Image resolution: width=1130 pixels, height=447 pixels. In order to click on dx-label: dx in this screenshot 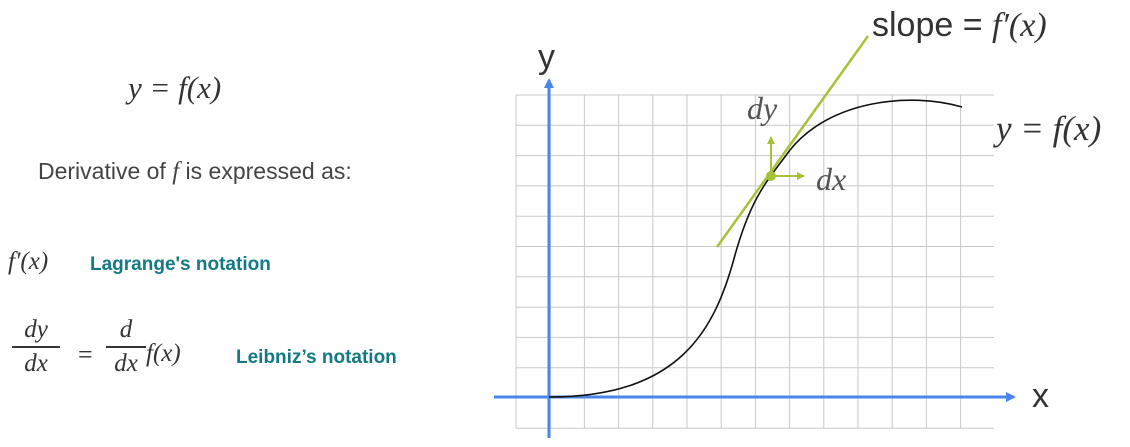, I will do `click(831, 179)`.